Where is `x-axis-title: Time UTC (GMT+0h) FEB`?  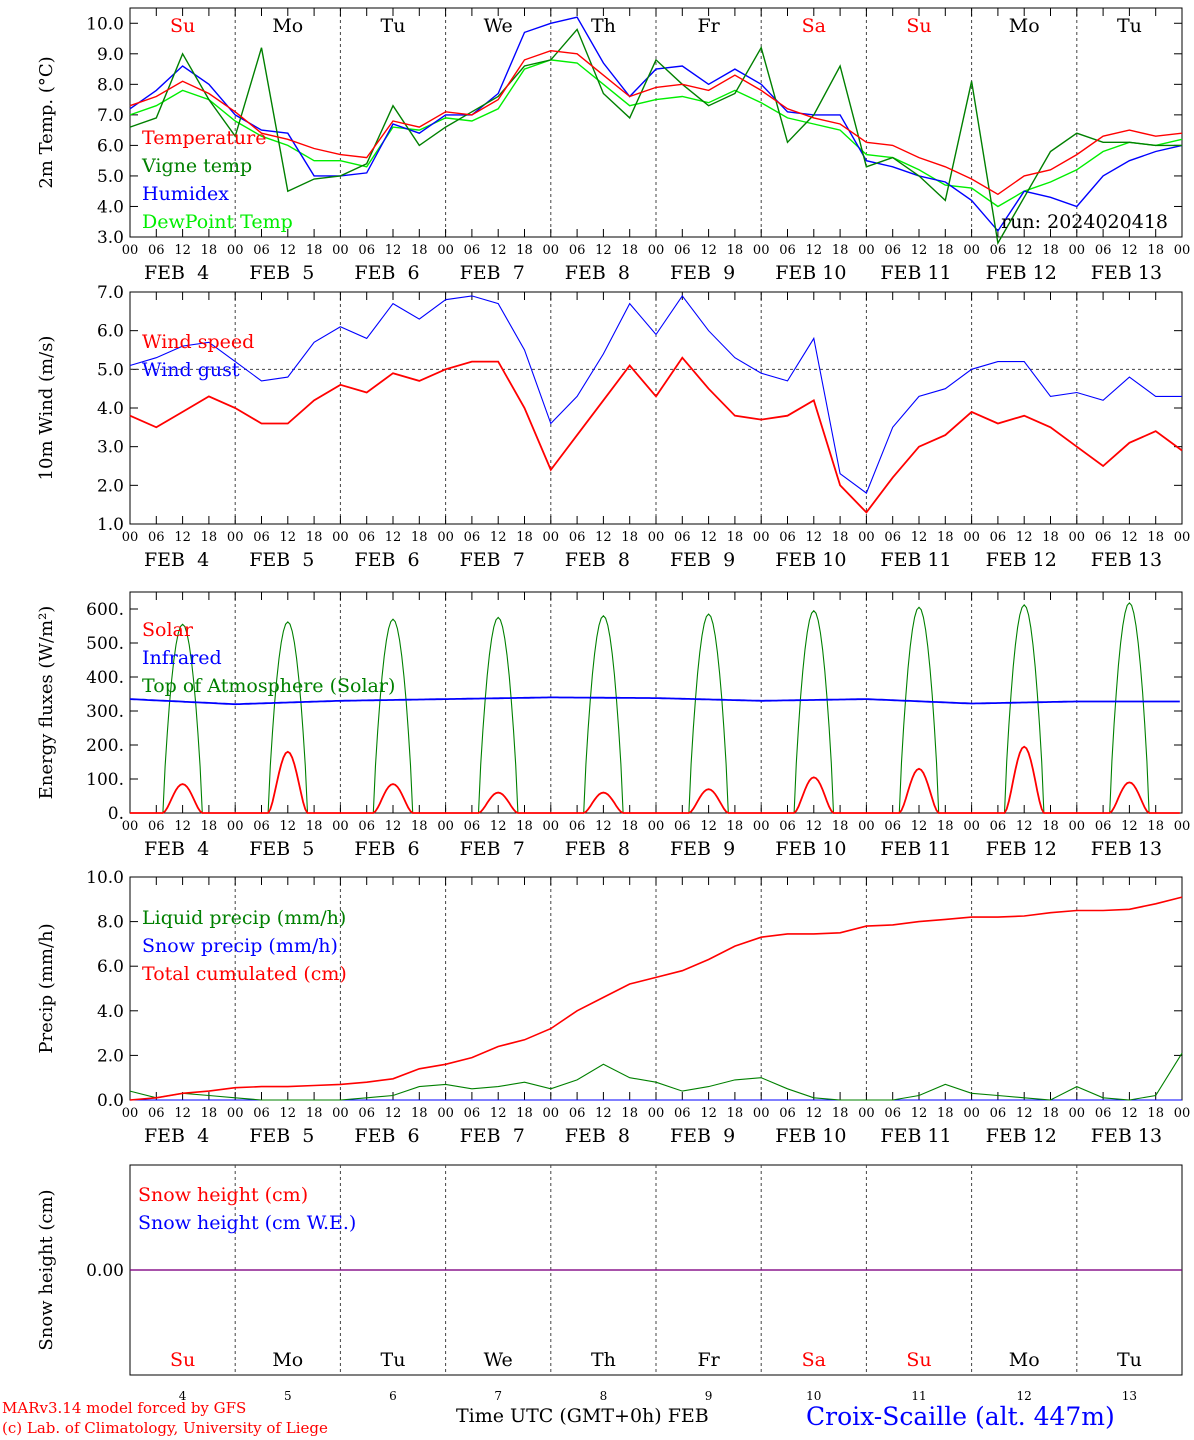 x-axis-title: Time UTC (GMT+0h) FEB is located at coordinates (582, 1416).